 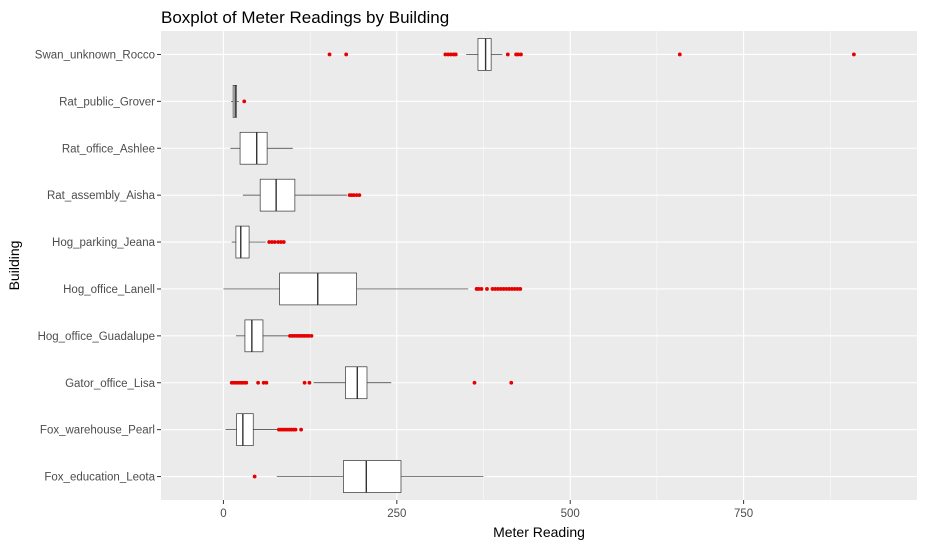 I want to click on box-Fox_warehouse_Pearl, so click(x=264, y=429).